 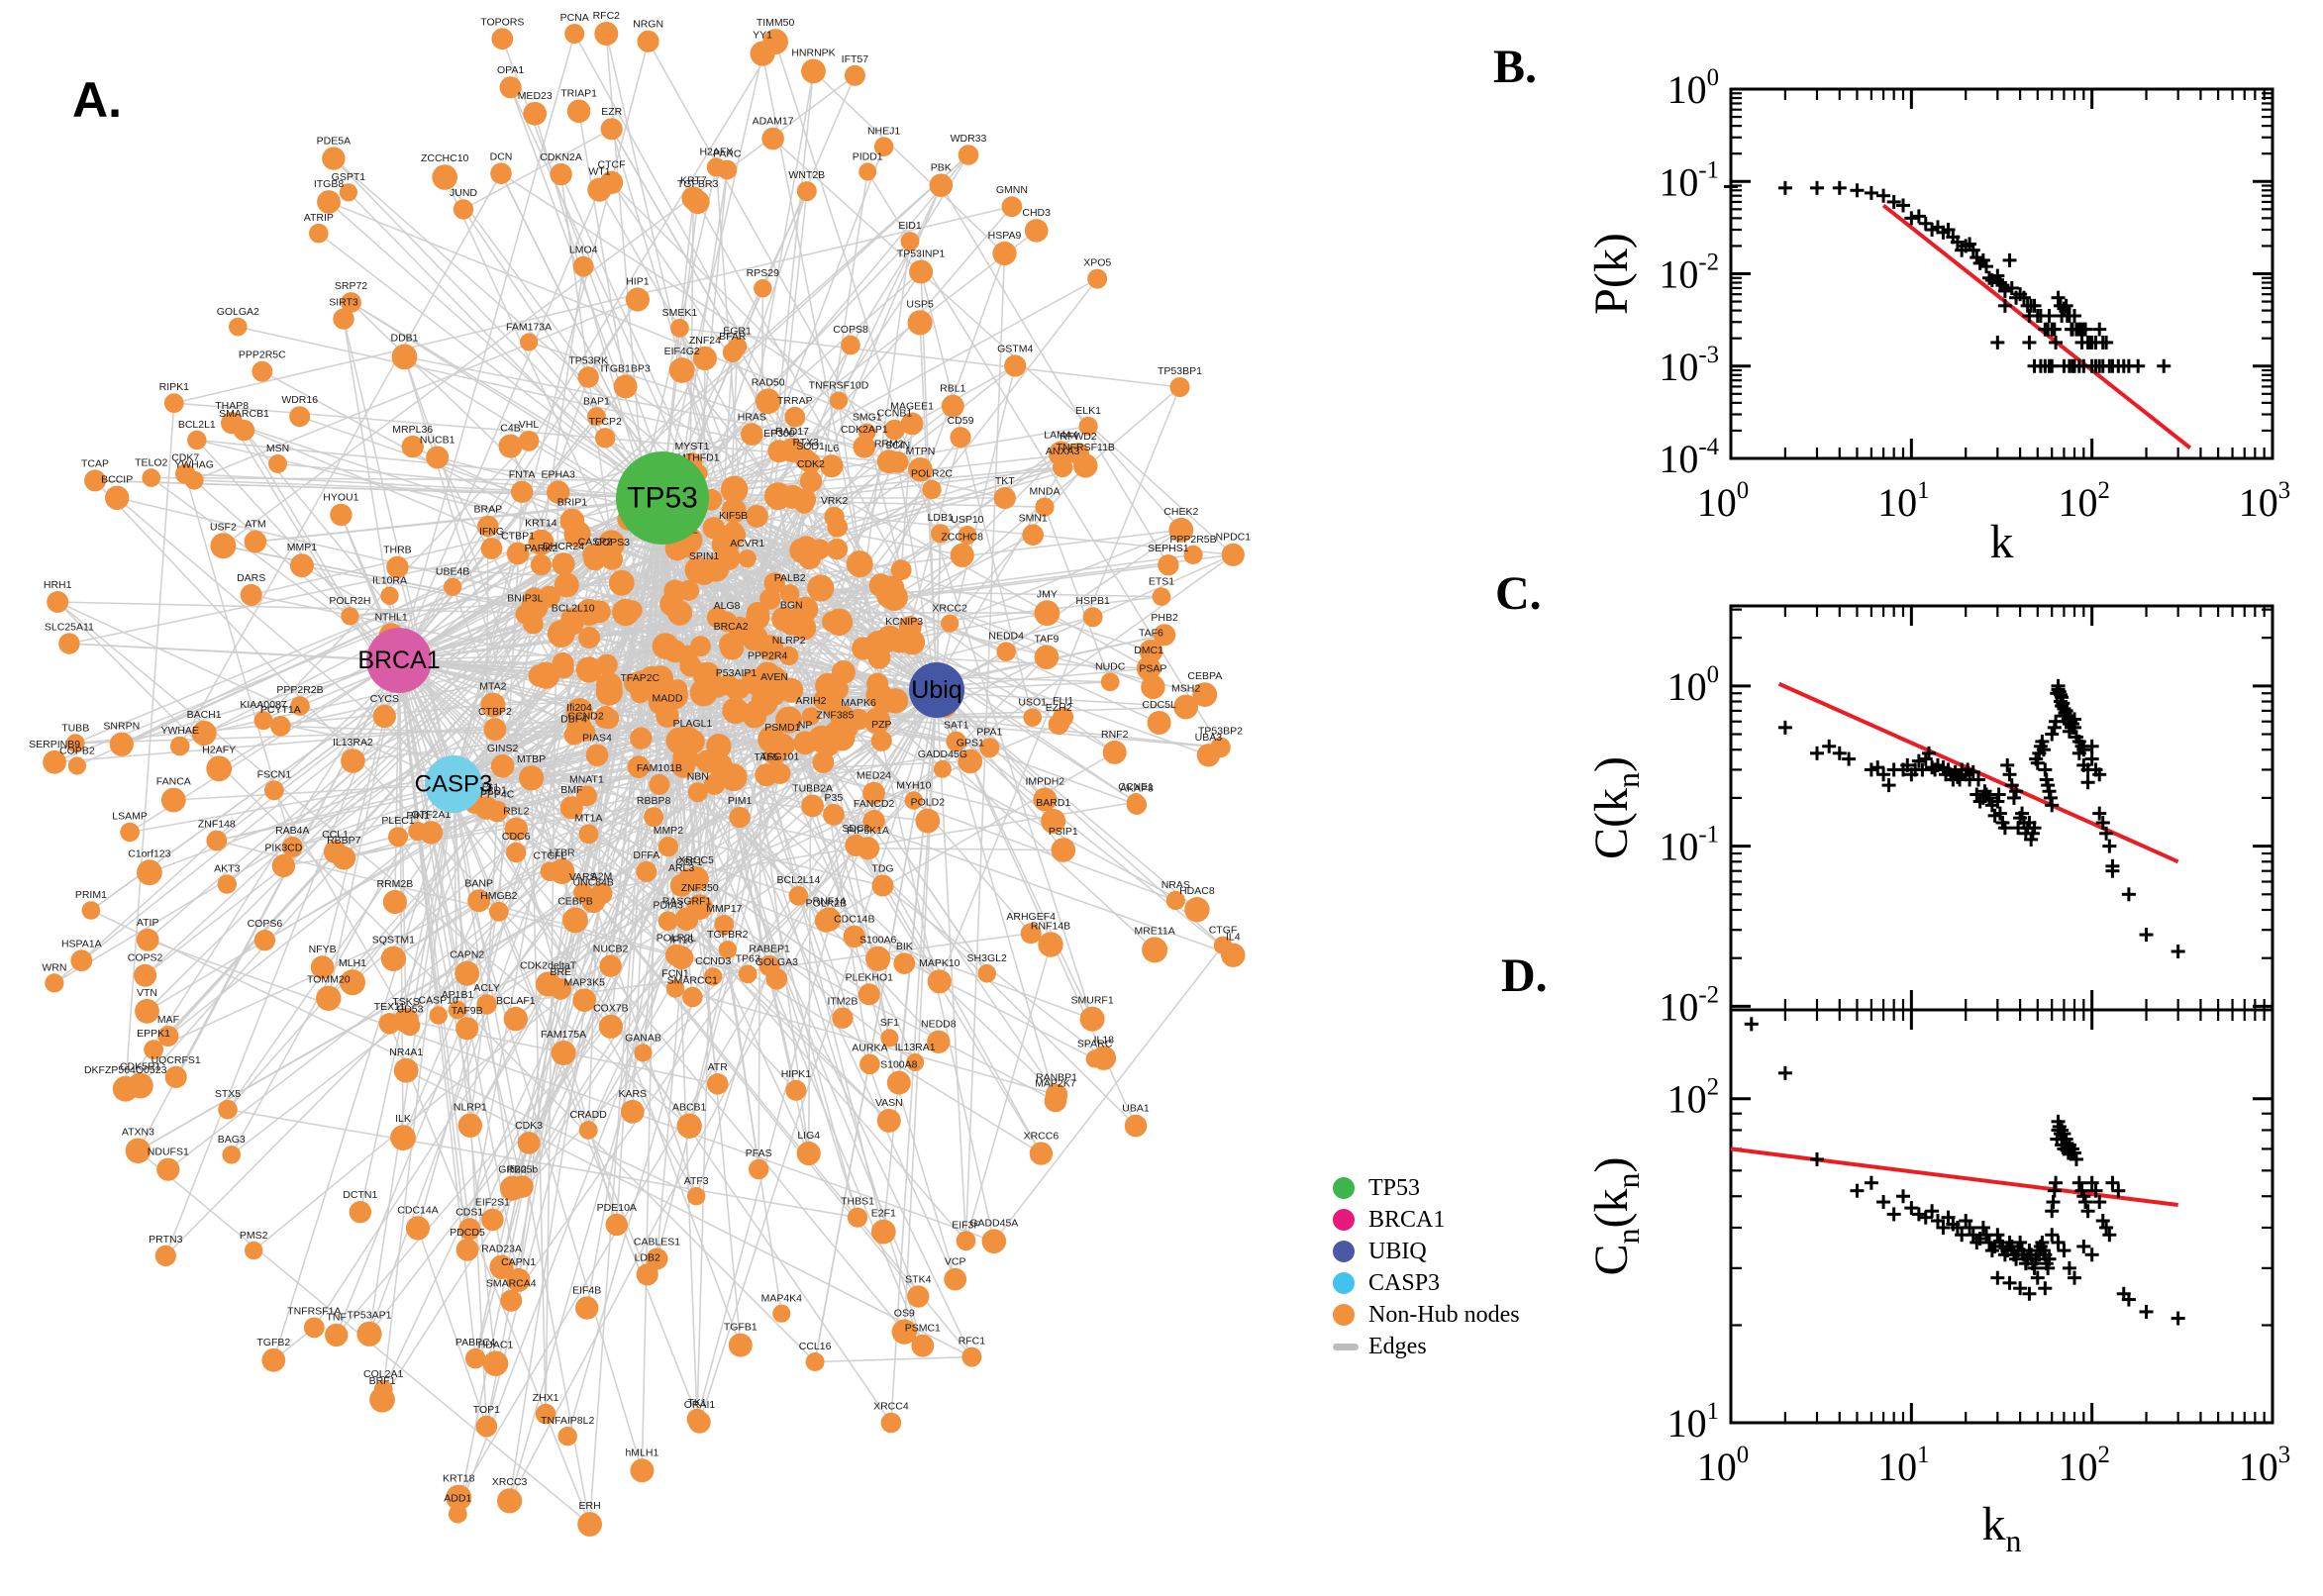 I want to click on tick-label: 10³, so click(x=2264, y=501).